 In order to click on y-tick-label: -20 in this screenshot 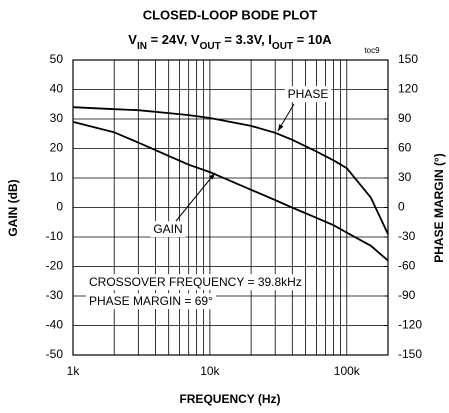, I will do `click(55, 266)`.